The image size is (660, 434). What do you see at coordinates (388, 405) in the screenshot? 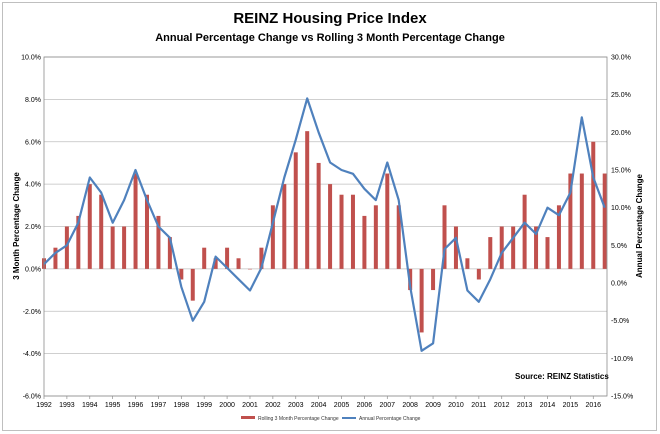
I see `x-tick-label: 2007` at bounding box center [388, 405].